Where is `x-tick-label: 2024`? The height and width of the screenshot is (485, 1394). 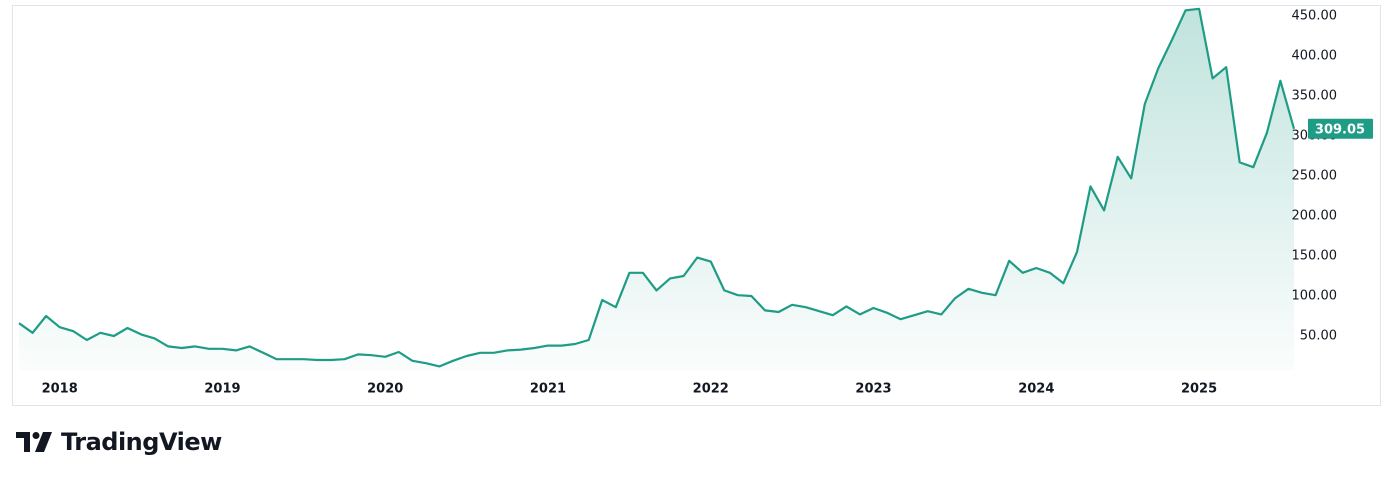 x-tick-label: 2024 is located at coordinates (1036, 389).